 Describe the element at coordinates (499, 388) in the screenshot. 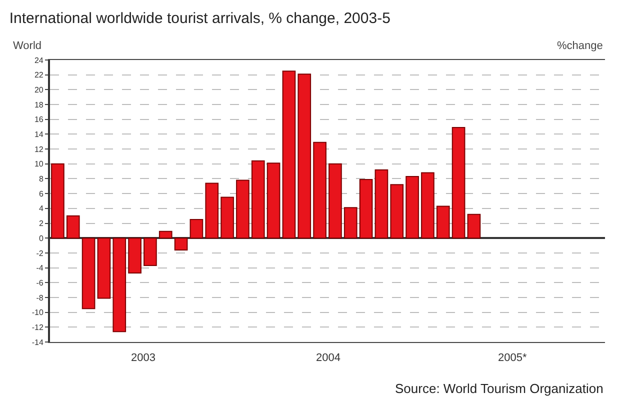

I see `source-note: Source: World Tourism Organization` at that location.